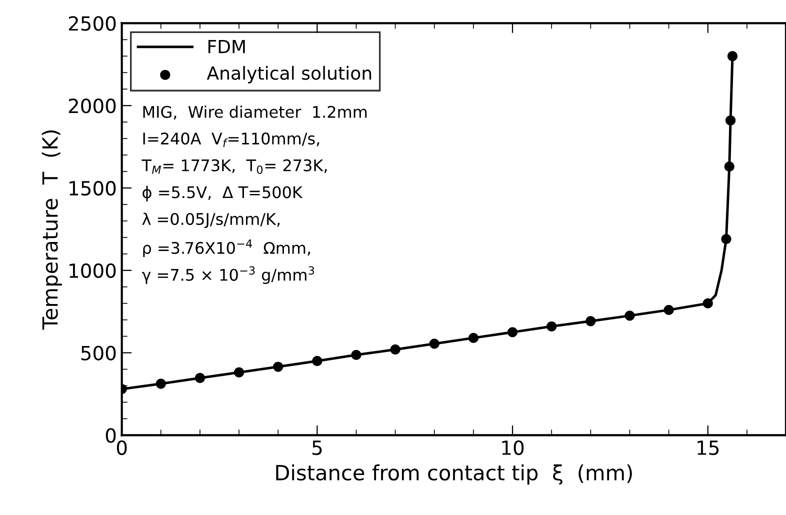 This screenshot has height=515, width=786. What do you see at coordinates (92, 23) in the screenshot?
I see `y-tick-label: 2500` at bounding box center [92, 23].